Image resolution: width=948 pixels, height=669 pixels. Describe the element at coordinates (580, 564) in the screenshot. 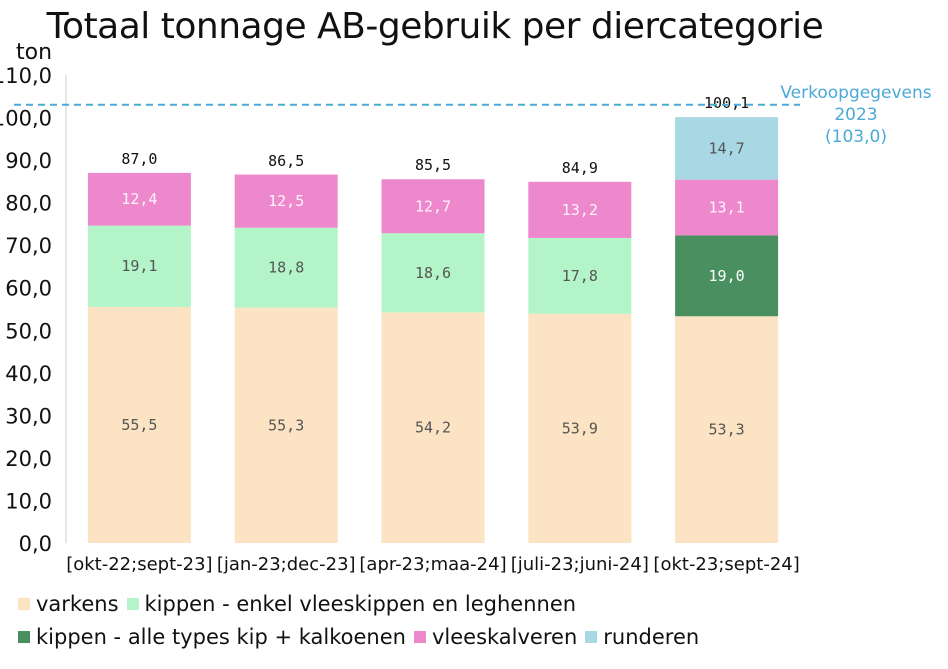

I see `x-tick-label: [juli-23;juni-24]` at that location.